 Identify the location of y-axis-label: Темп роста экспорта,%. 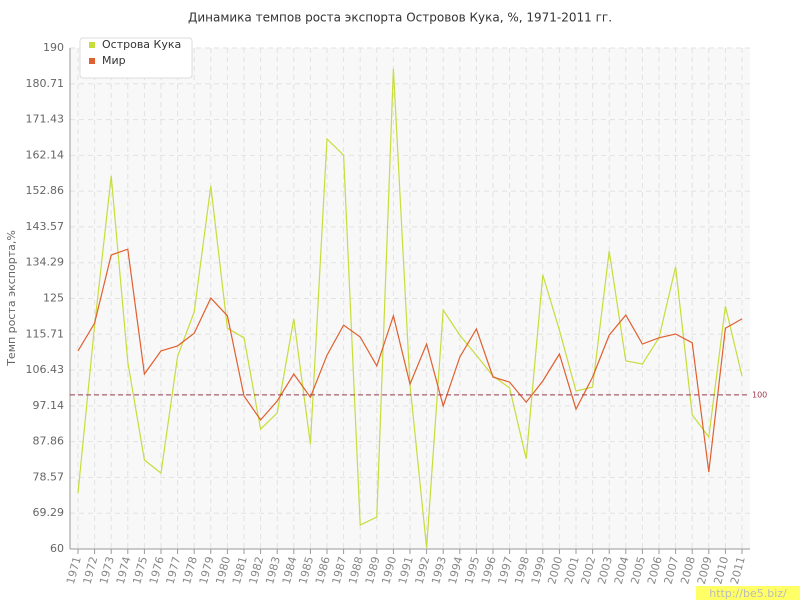
(11, 298).